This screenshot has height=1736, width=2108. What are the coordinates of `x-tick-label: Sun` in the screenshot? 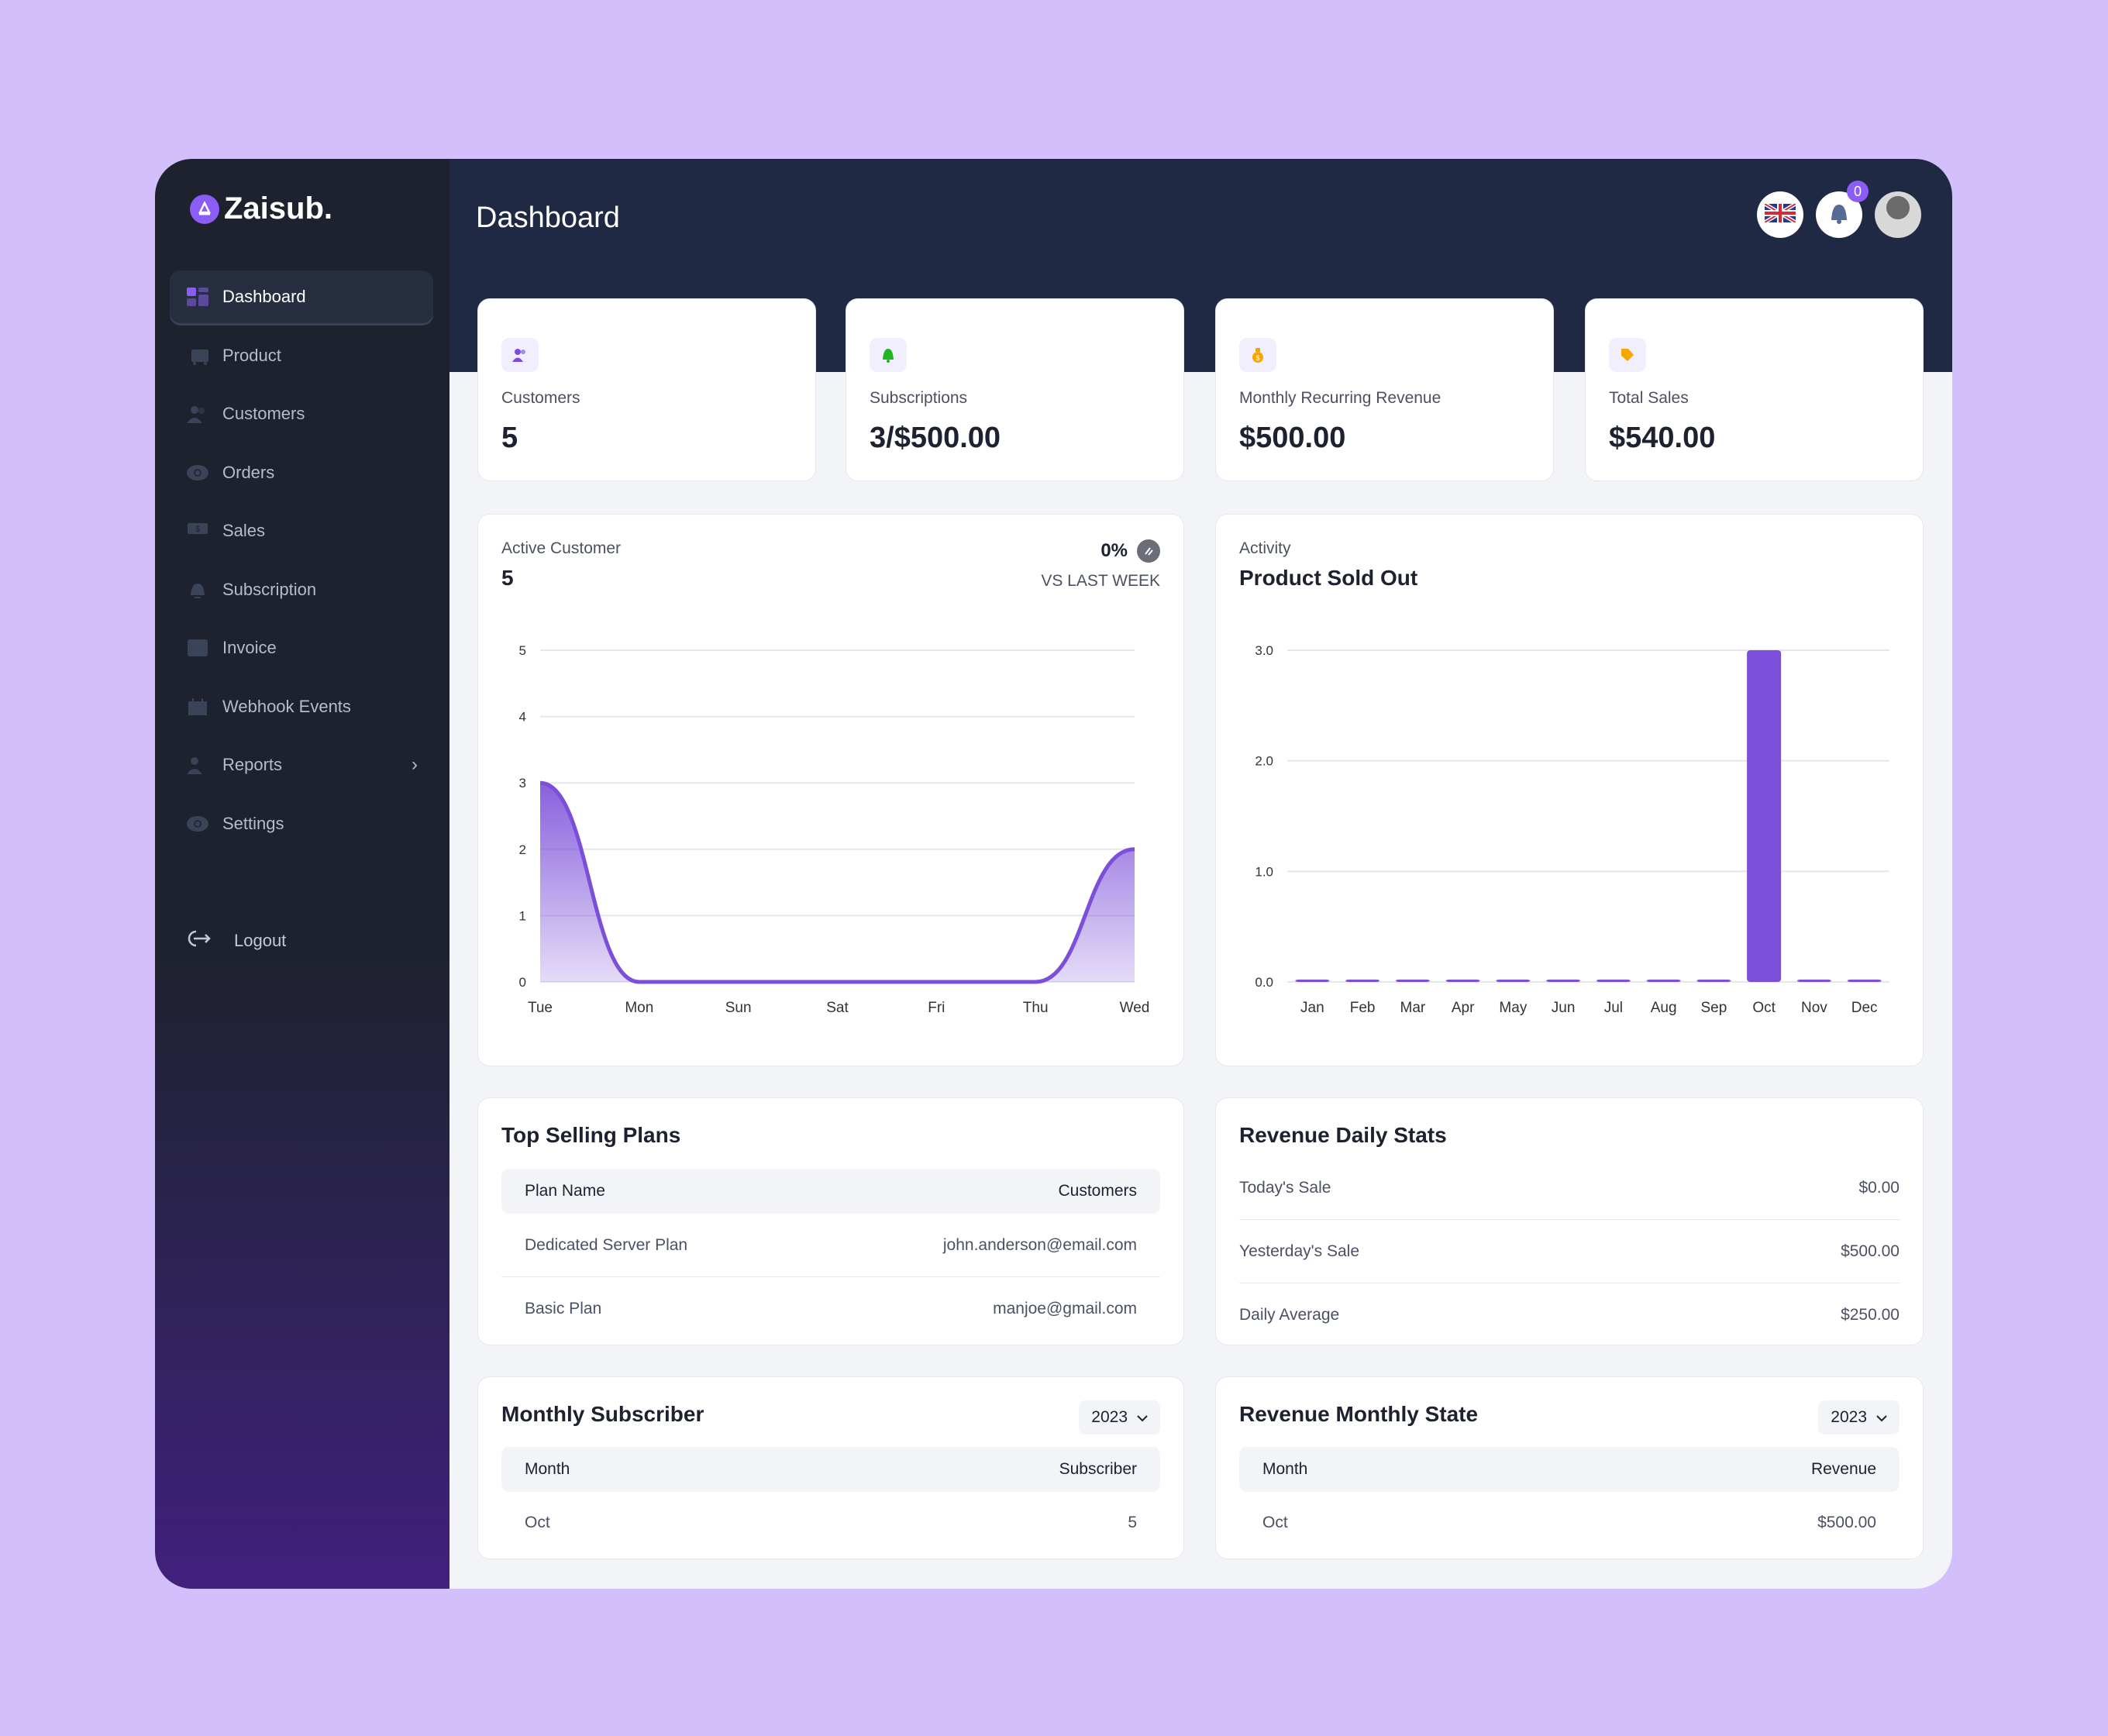 It's located at (738, 1008).